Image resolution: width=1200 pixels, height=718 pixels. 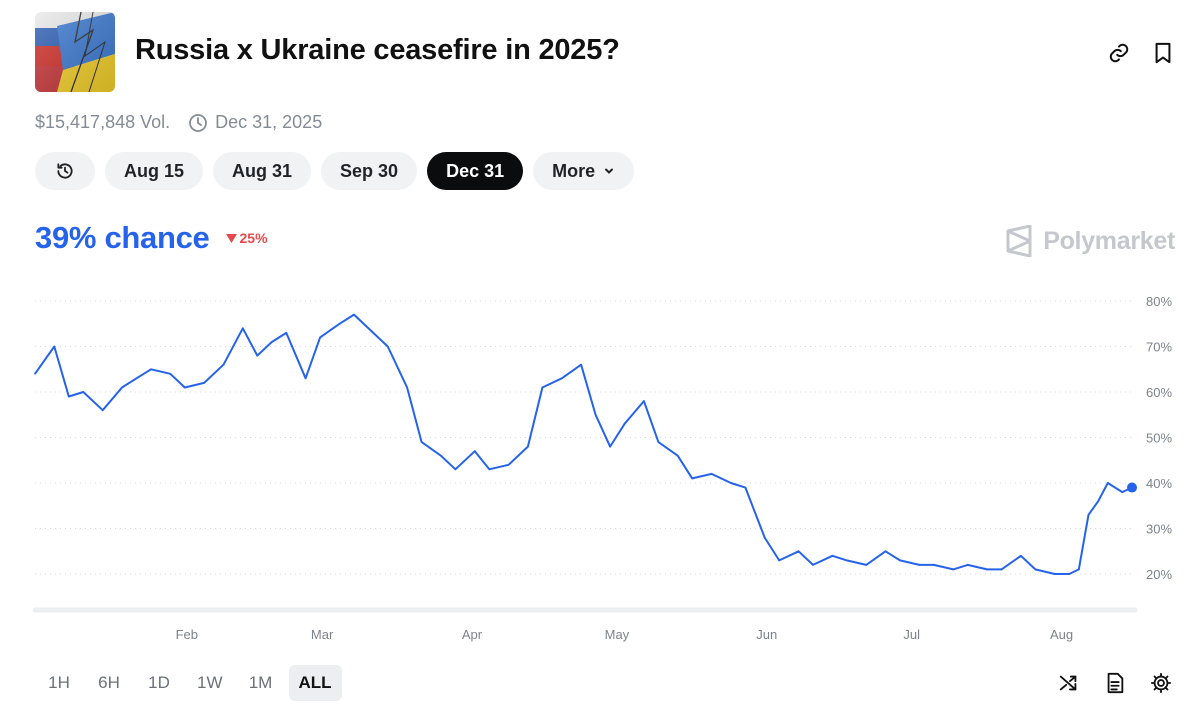 What do you see at coordinates (1159, 529) in the screenshot?
I see `y-tick-label: 30%` at bounding box center [1159, 529].